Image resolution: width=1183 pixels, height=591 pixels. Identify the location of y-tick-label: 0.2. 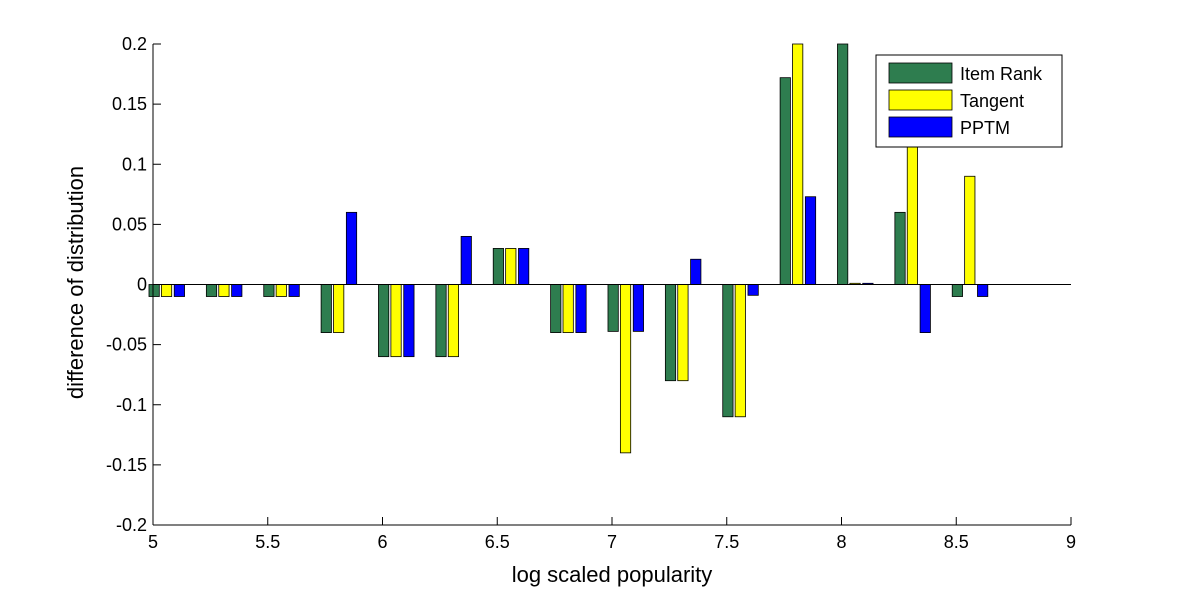
(134, 44).